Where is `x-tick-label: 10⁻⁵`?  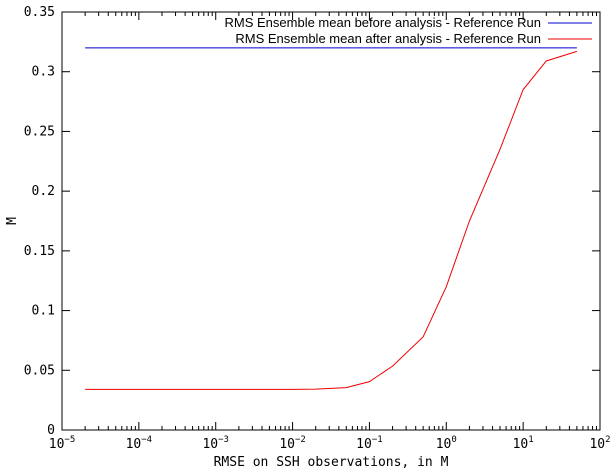 x-tick-label: 10⁻⁵ is located at coordinates (62, 443).